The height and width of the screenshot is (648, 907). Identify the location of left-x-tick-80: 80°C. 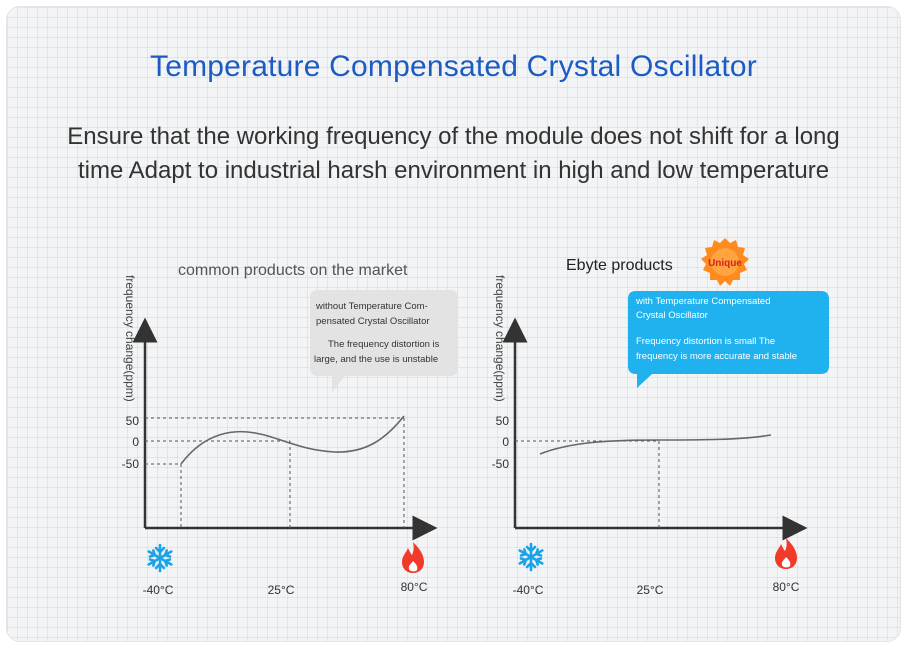
(414, 587).